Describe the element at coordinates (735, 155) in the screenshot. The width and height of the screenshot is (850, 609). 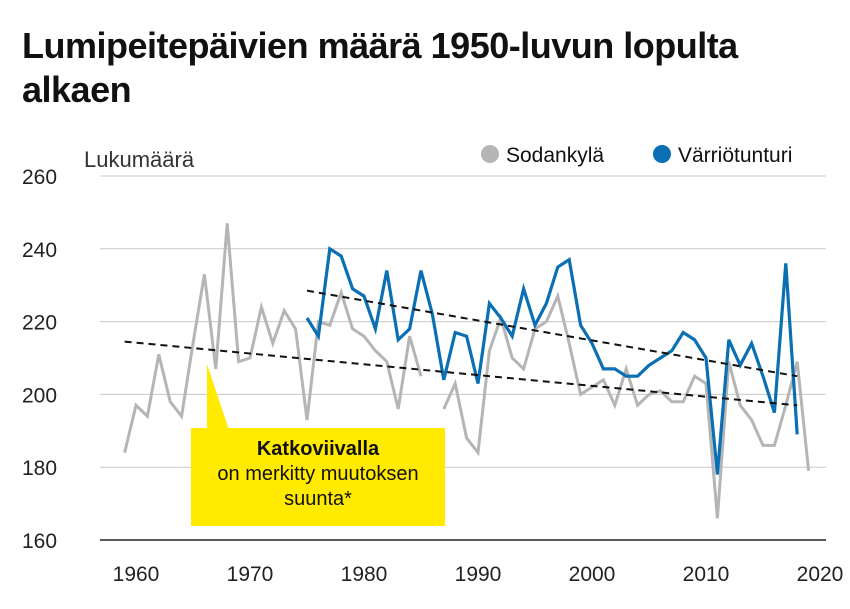
I see `legend-label-varriotunturi: Värriötunturi` at that location.